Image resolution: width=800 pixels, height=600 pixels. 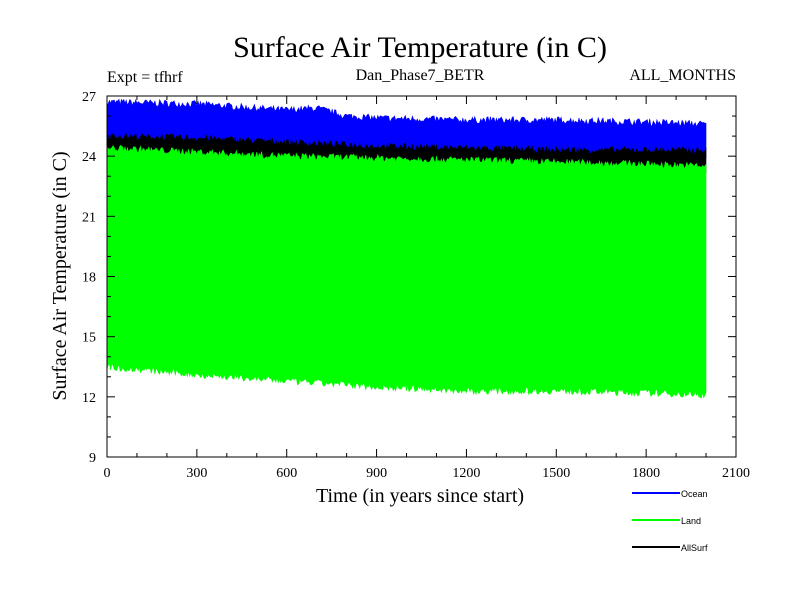 What do you see at coordinates (694, 548) in the screenshot?
I see `legend-label-allsurf: AllSurf` at bounding box center [694, 548].